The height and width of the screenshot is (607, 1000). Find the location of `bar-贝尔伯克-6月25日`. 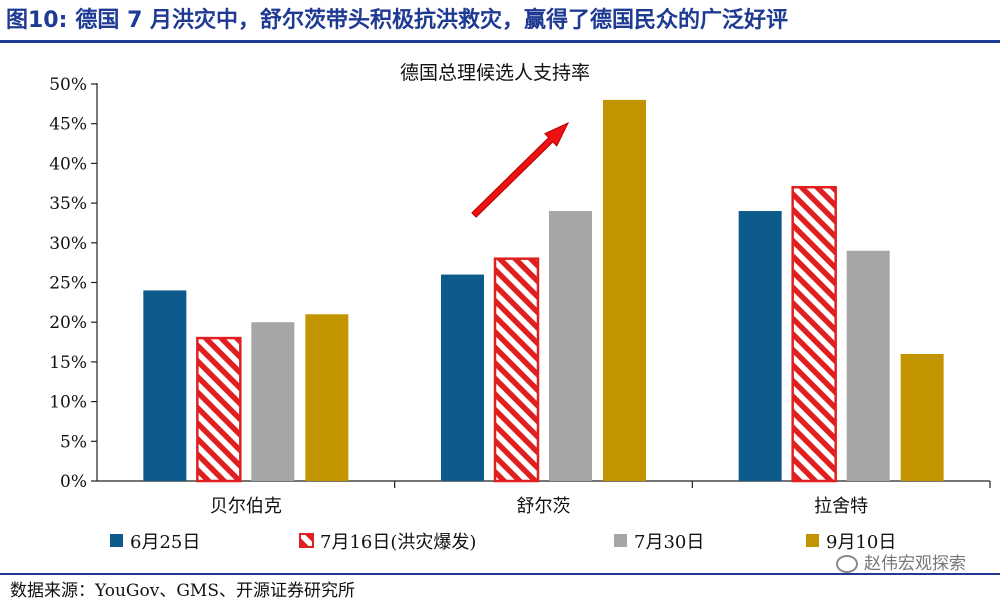

bar-贝尔伯克-6月25日 is located at coordinates (165, 385).